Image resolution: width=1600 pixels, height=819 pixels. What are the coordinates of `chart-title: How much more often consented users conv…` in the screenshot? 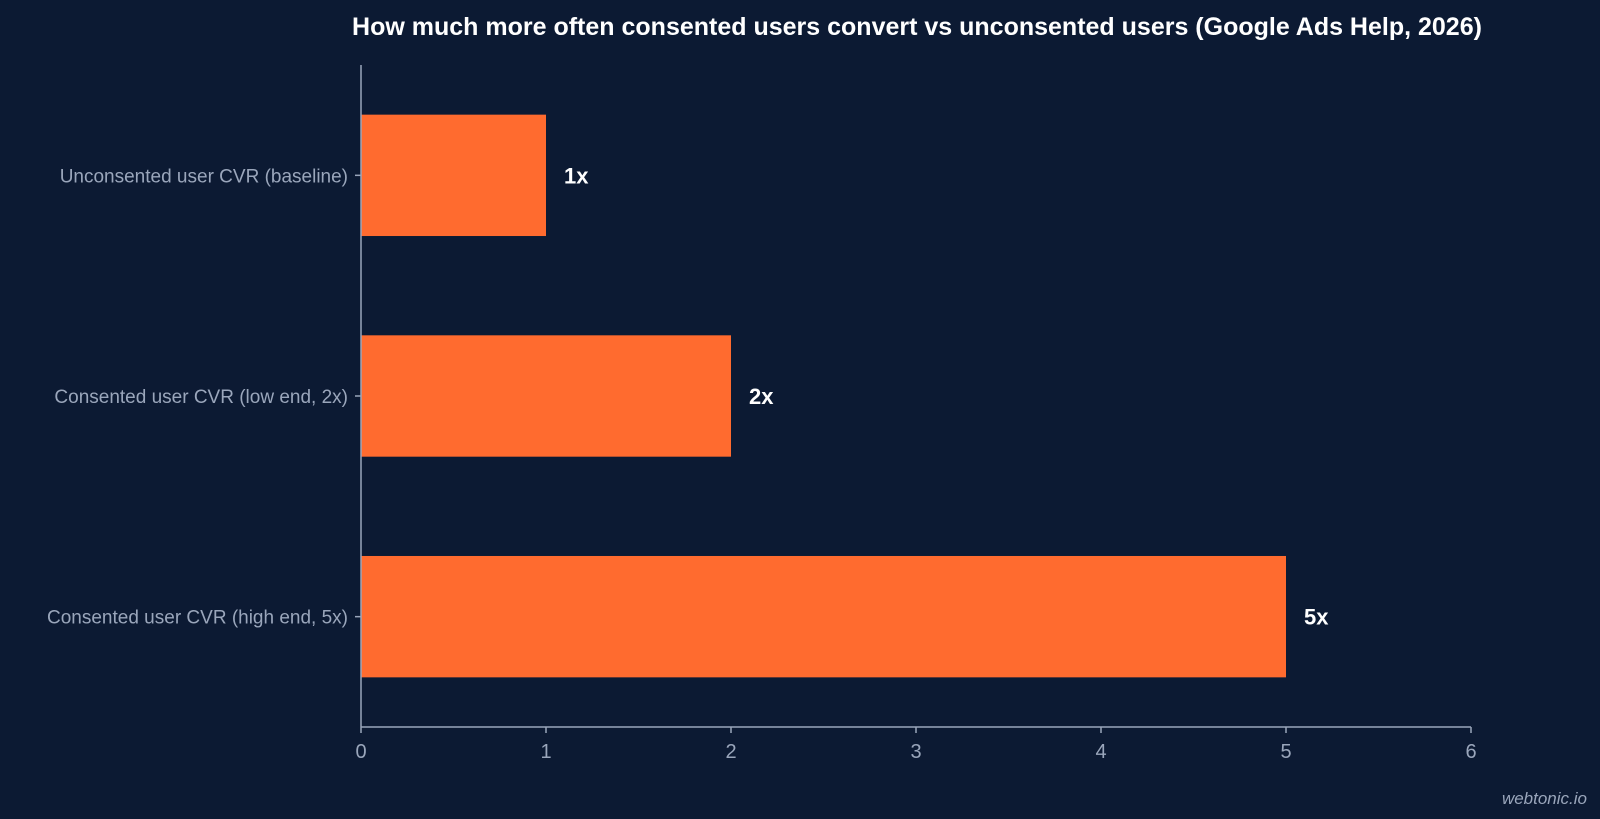 It's located at (917, 27).